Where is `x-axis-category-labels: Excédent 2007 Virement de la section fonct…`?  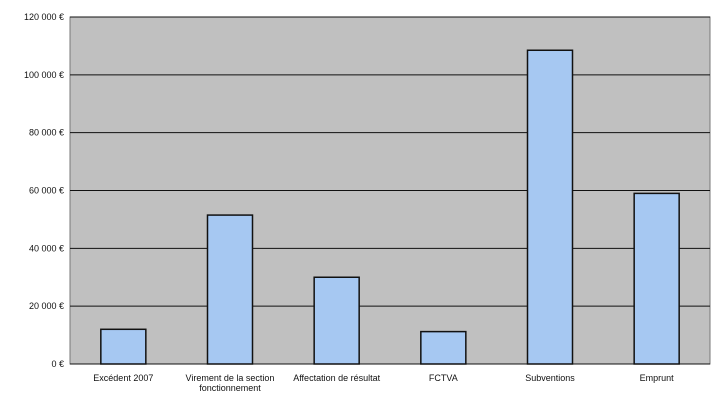
x-axis-category-labels: Excédent 2007 Virement de la section fonct… is located at coordinates (383, 383).